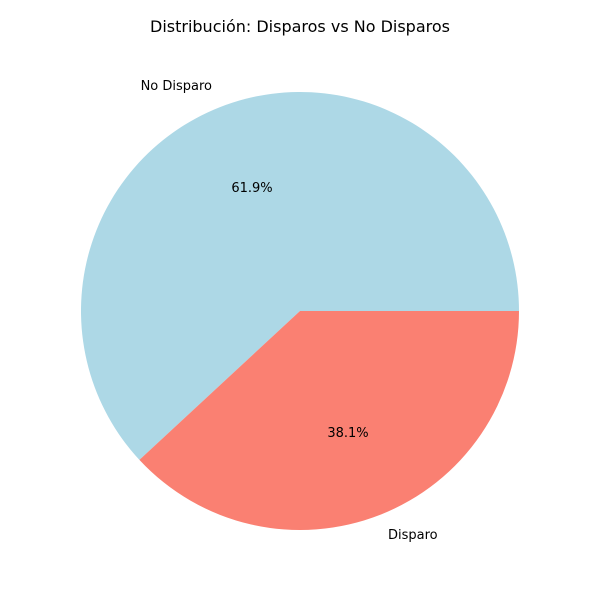 This screenshot has width=600, height=600. Describe the element at coordinates (251, 188) in the screenshot. I see `percent-label-no-disparo: 61.9%` at that location.